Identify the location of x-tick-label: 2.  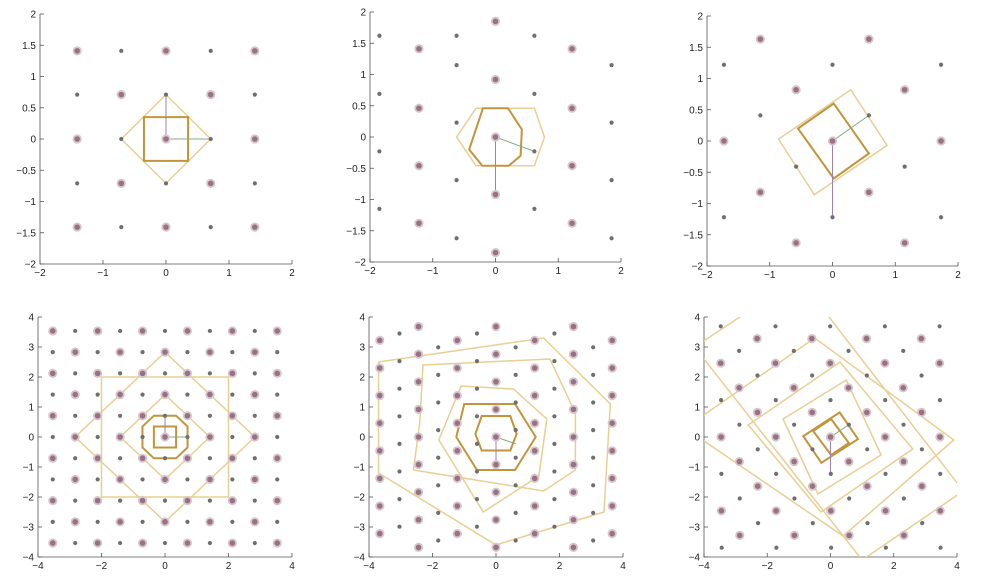
(229, 566).